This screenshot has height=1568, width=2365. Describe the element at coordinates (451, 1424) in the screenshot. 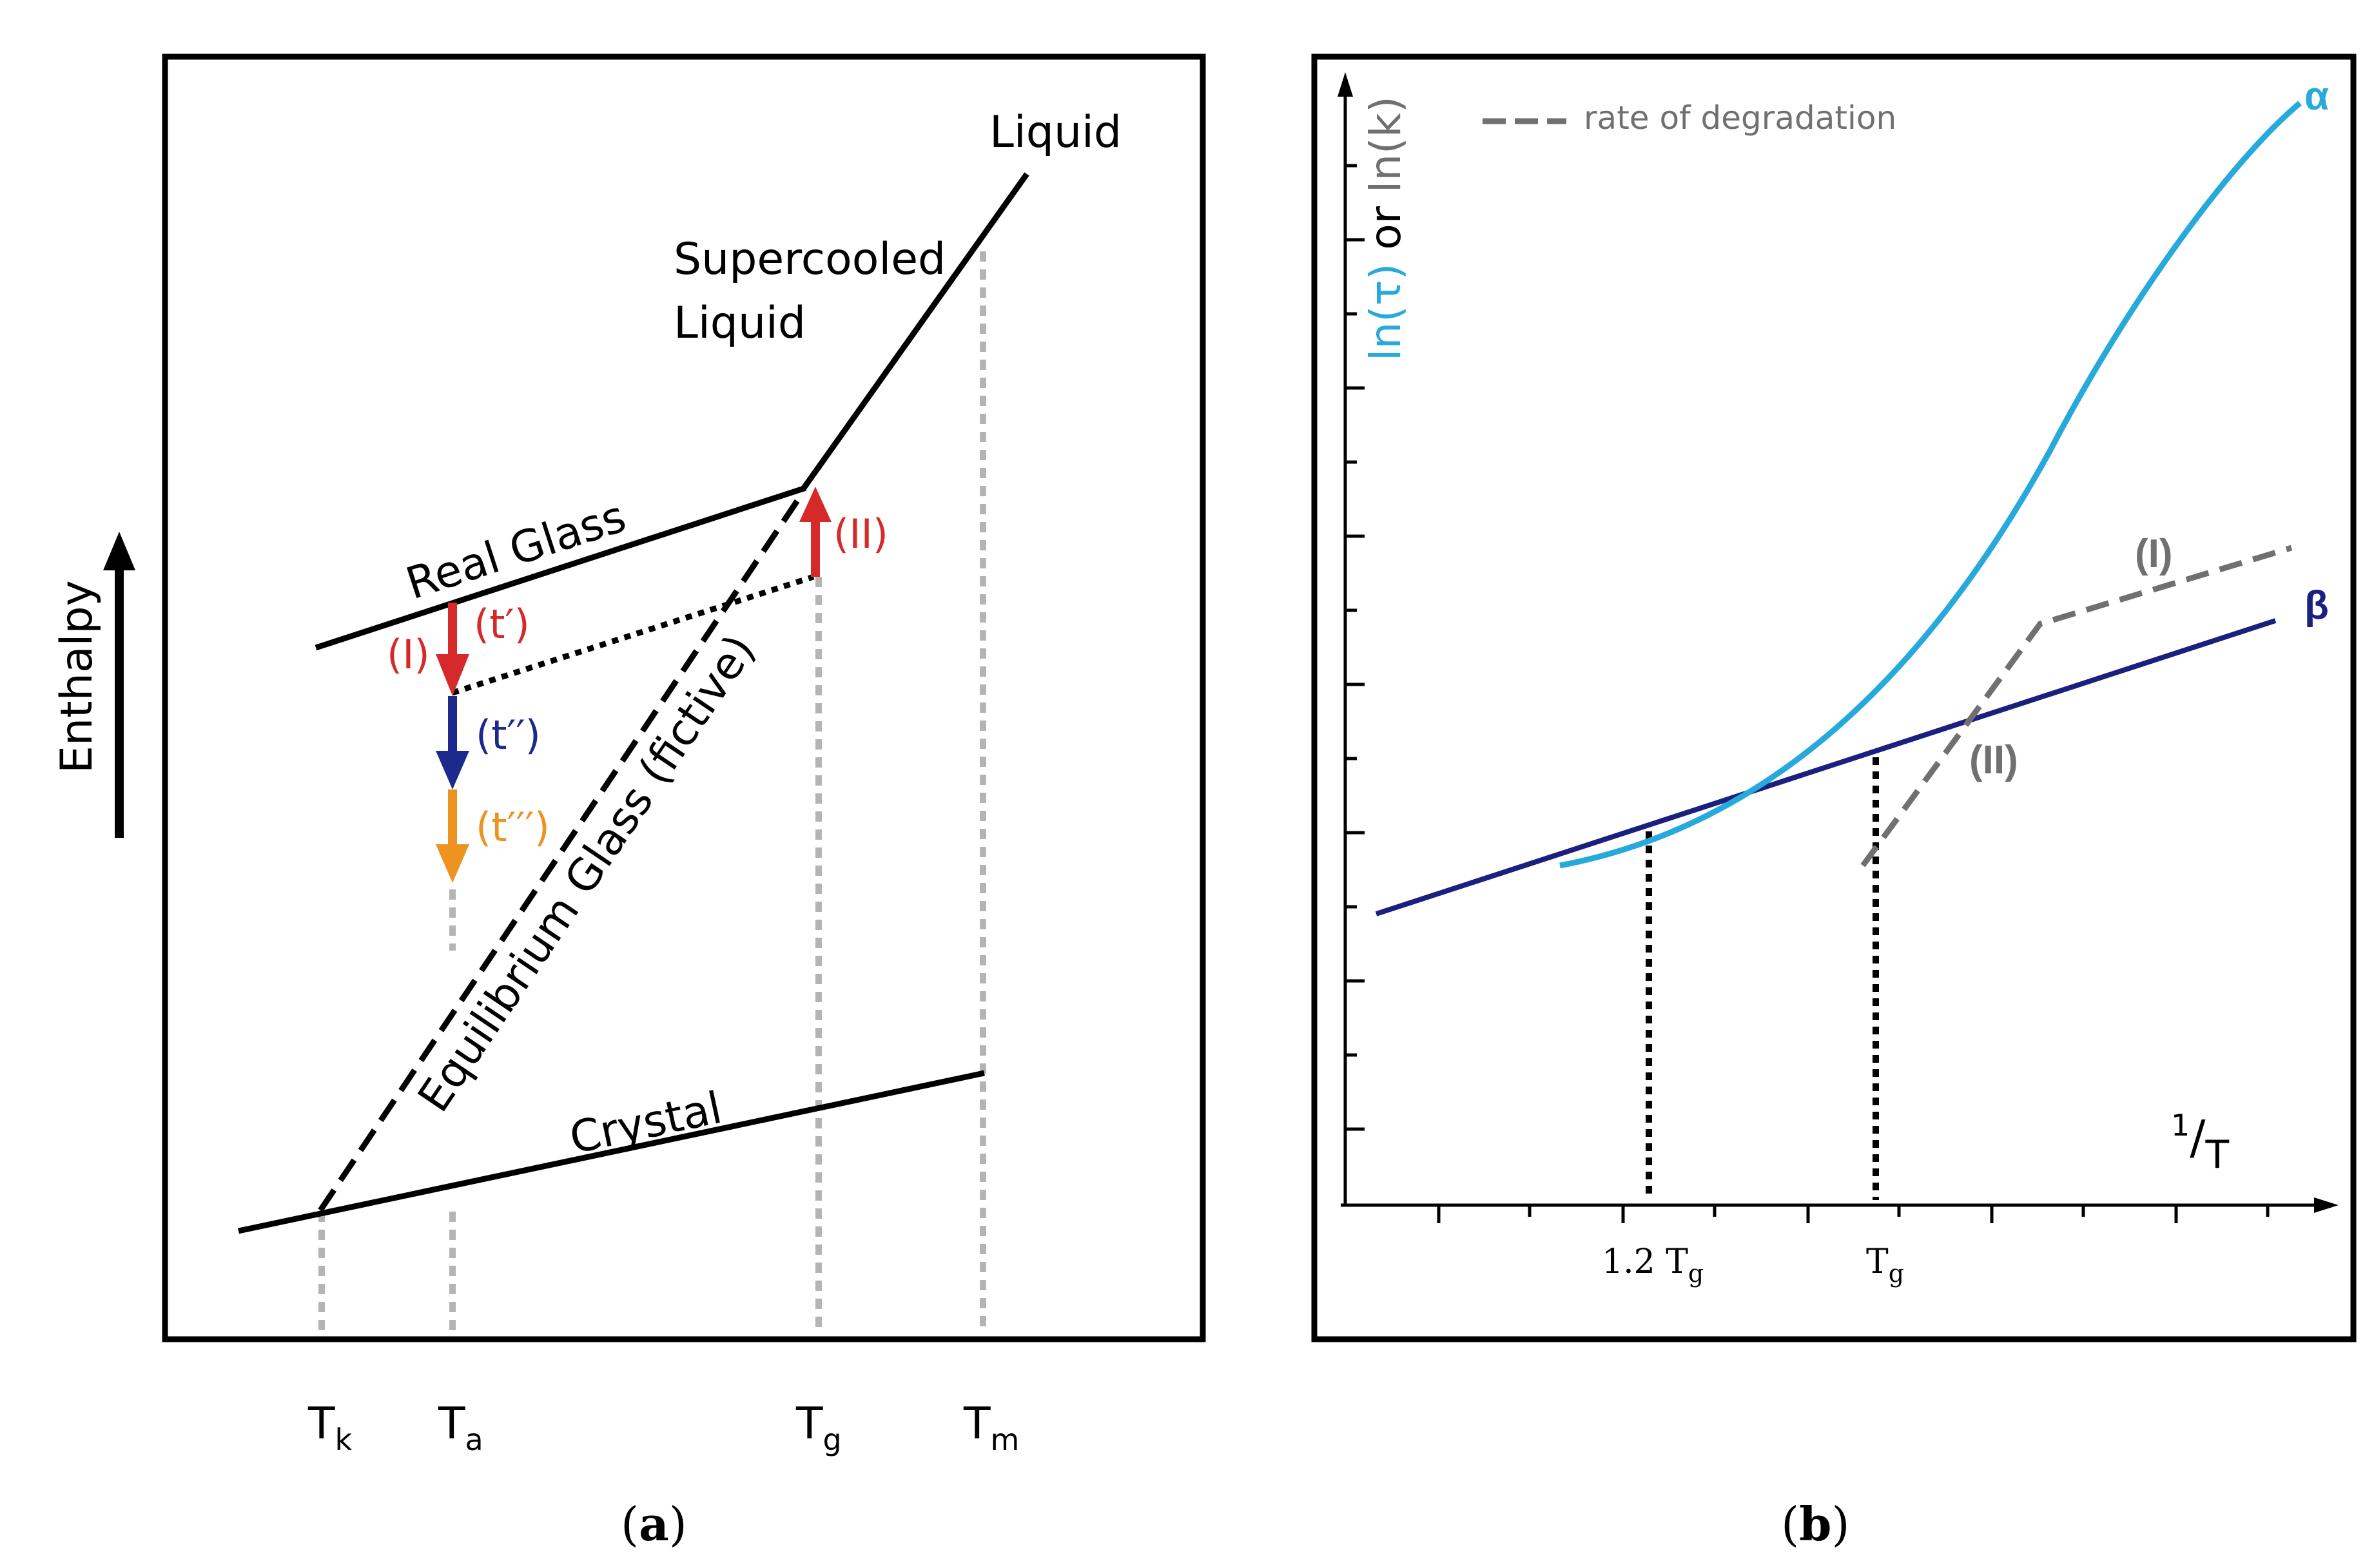

I see `tick-ta-main: T` at that location.